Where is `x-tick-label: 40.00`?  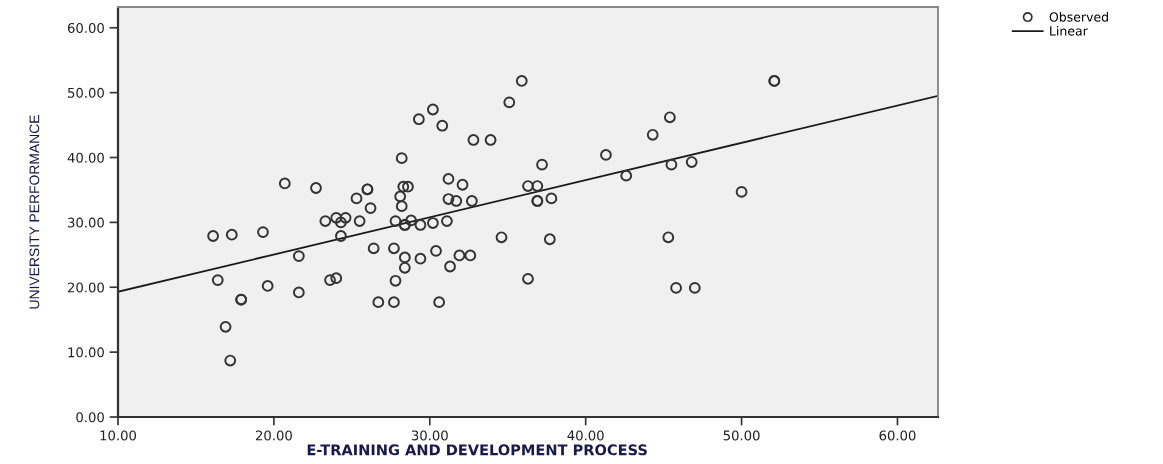
x-tick-label: 40.00 is located at coordinates (585, 435).